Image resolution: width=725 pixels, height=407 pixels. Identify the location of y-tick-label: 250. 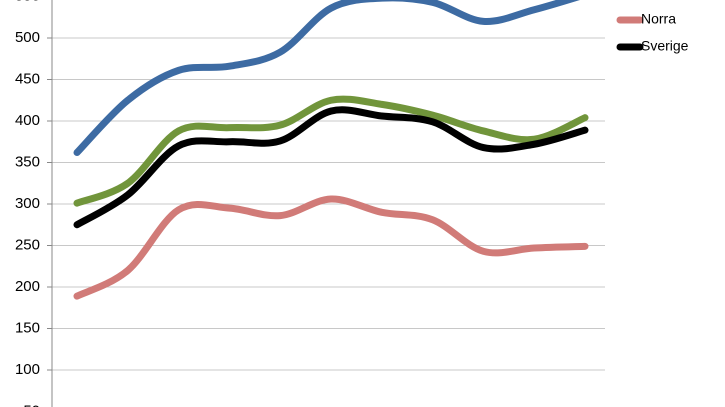
(27, 244).